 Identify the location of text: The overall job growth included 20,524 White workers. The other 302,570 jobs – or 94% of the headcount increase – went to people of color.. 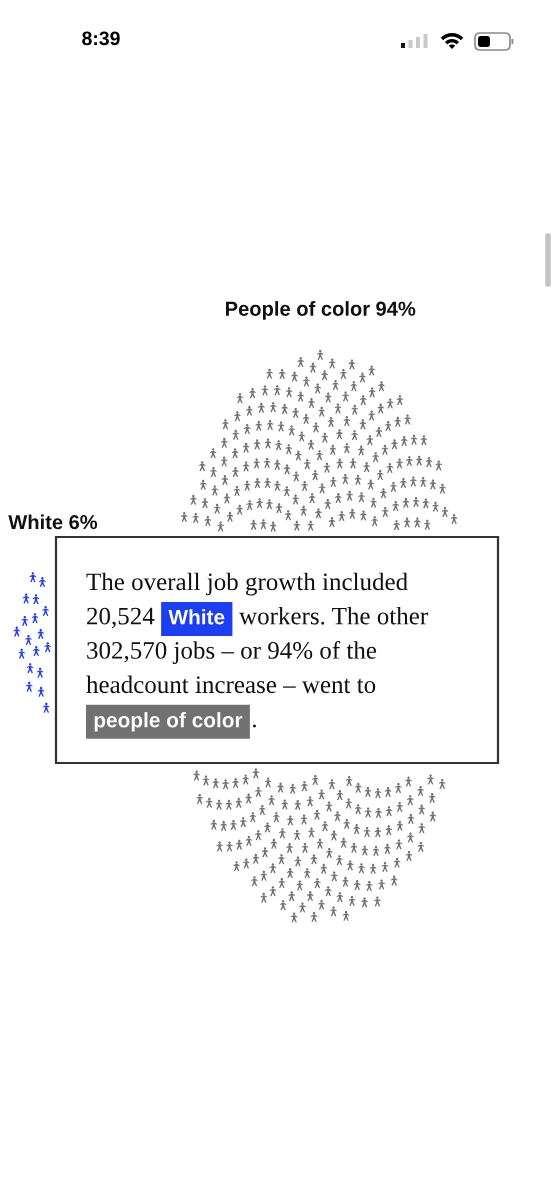
(257, 652).